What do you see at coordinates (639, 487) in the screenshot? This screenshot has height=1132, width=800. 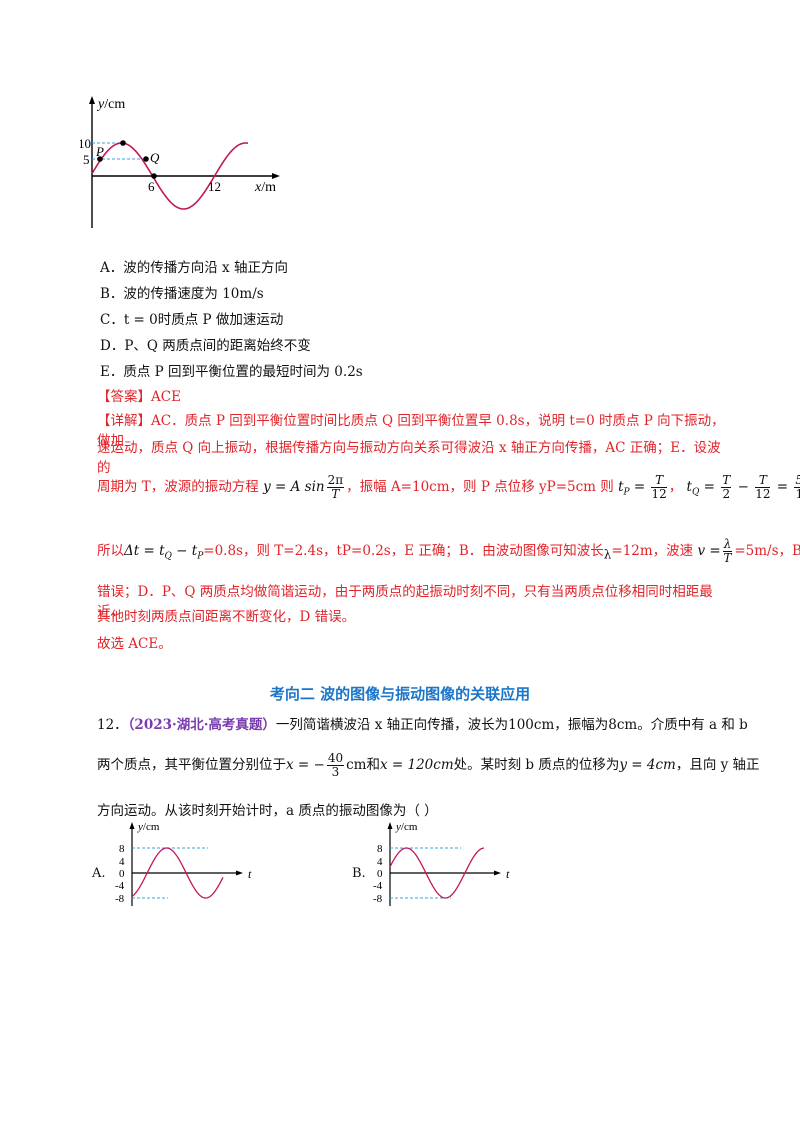 I see `tp-eq: =` at bounding box center [639, 487].